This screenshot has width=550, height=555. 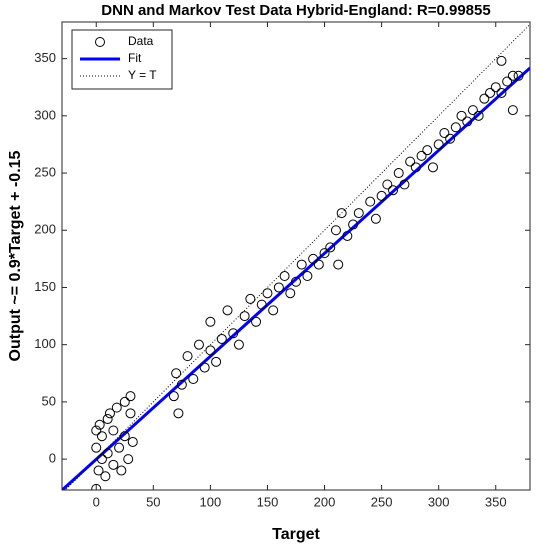 I want to click on x-tick-label: 250, so click(x=382, y=501).